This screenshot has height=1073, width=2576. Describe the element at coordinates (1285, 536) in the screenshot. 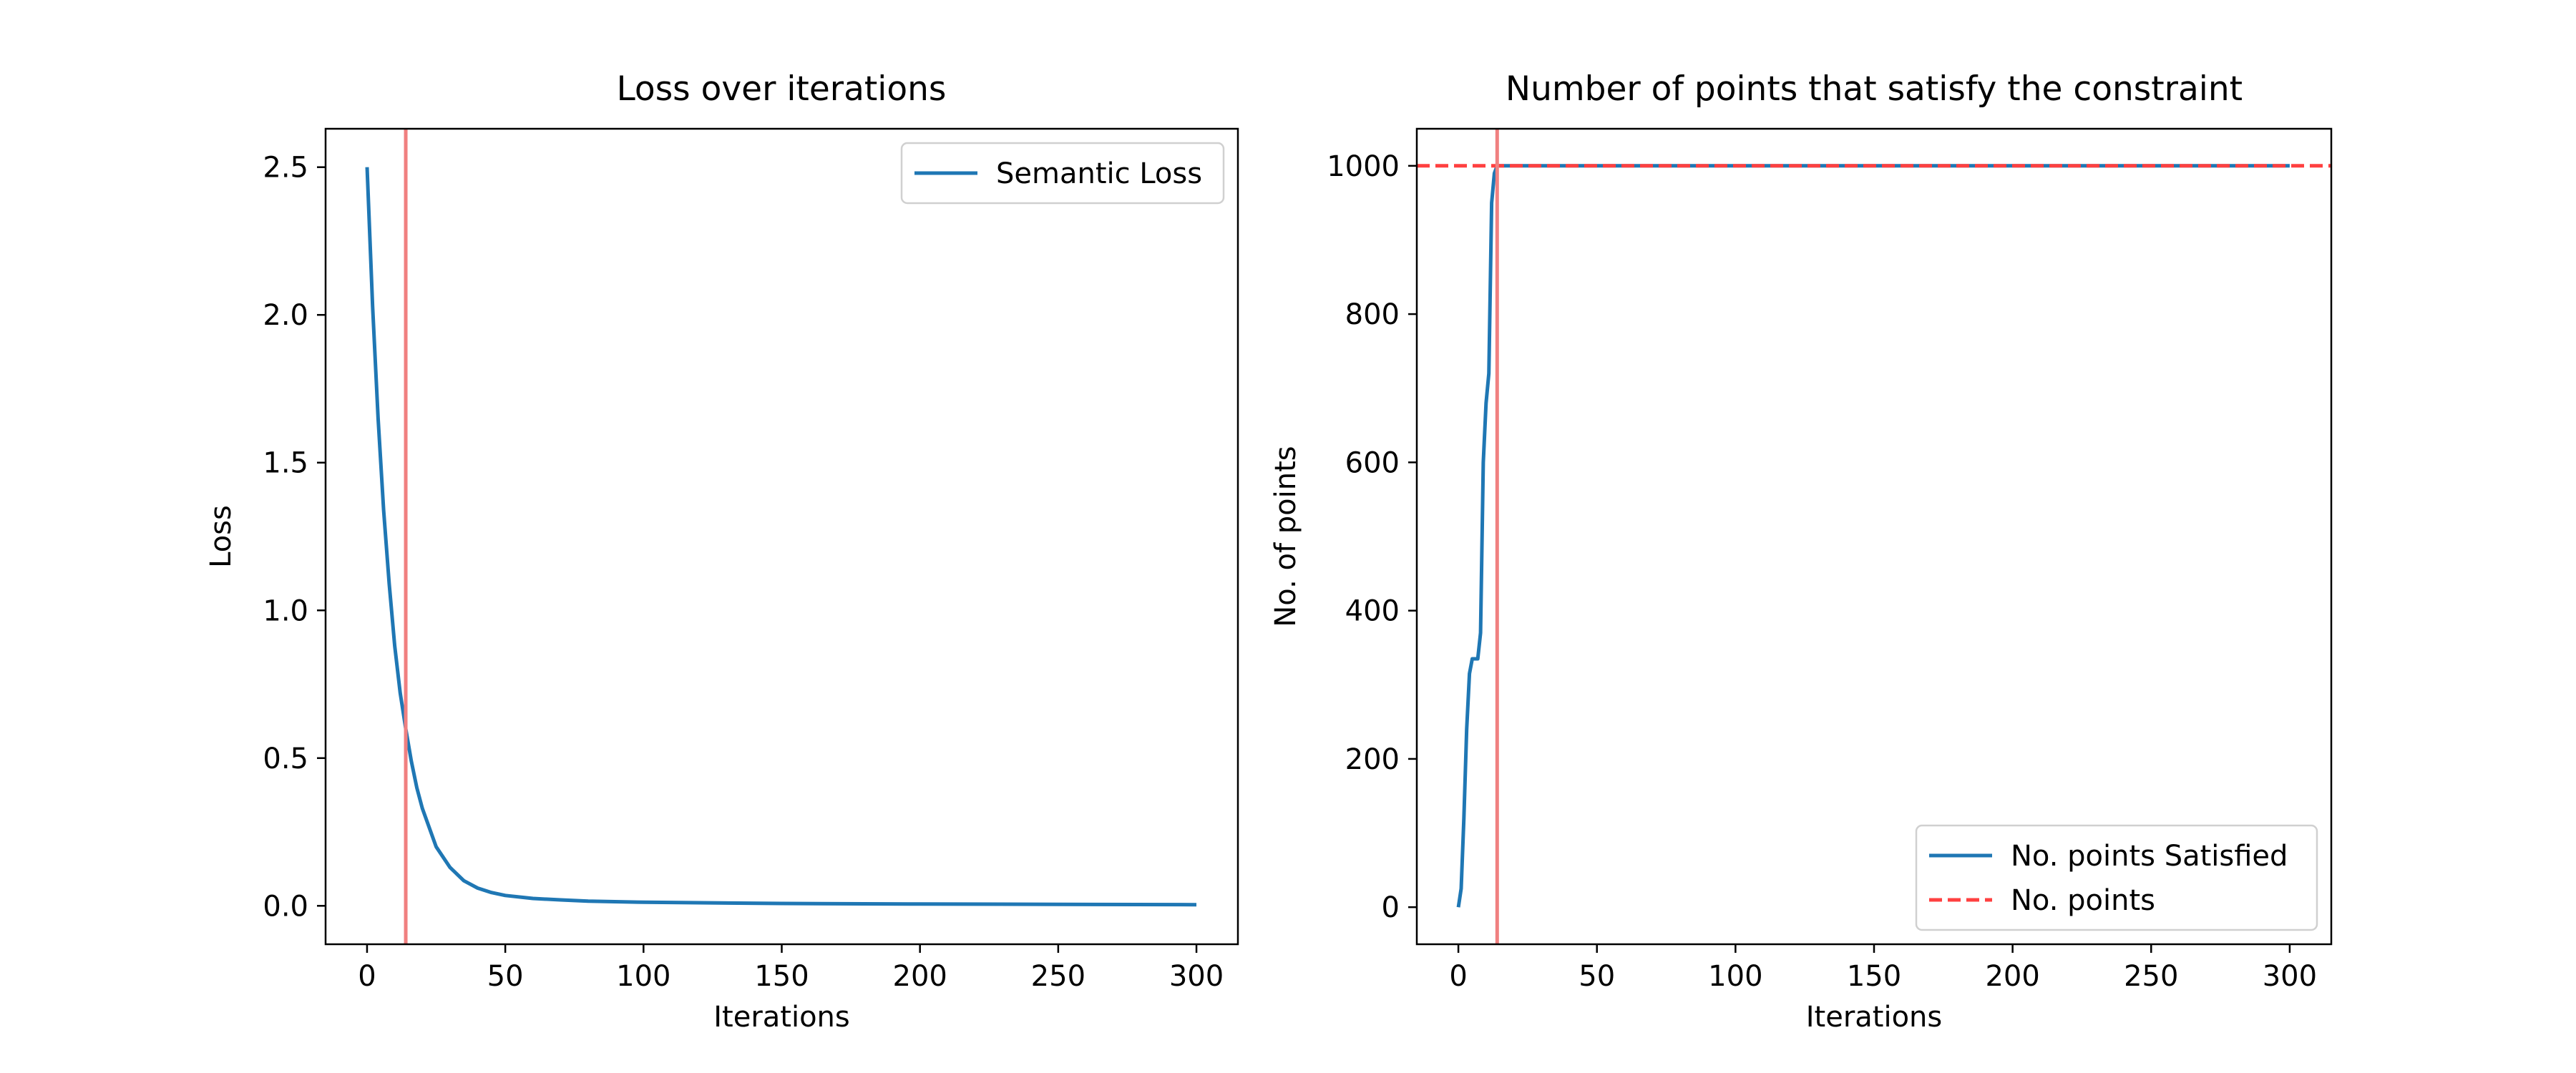

I see `y-axis-label: No. of points` at that location.